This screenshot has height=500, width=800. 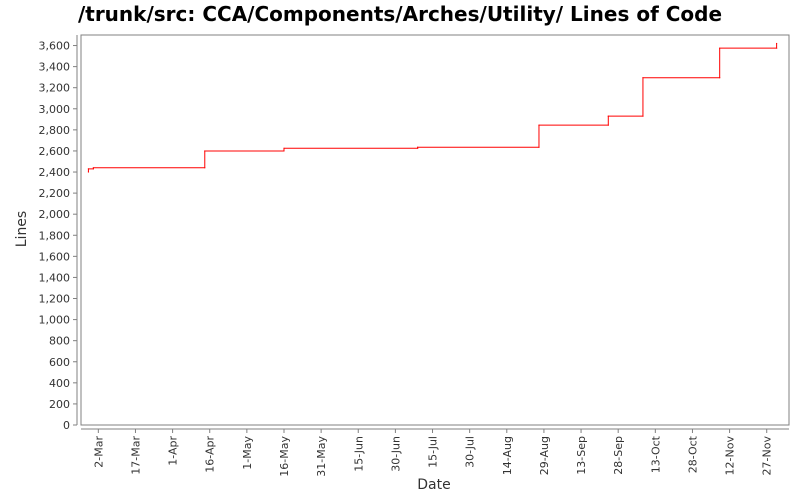 I want to click on y-tick-label: 2,600, so click(x=55, y=151).